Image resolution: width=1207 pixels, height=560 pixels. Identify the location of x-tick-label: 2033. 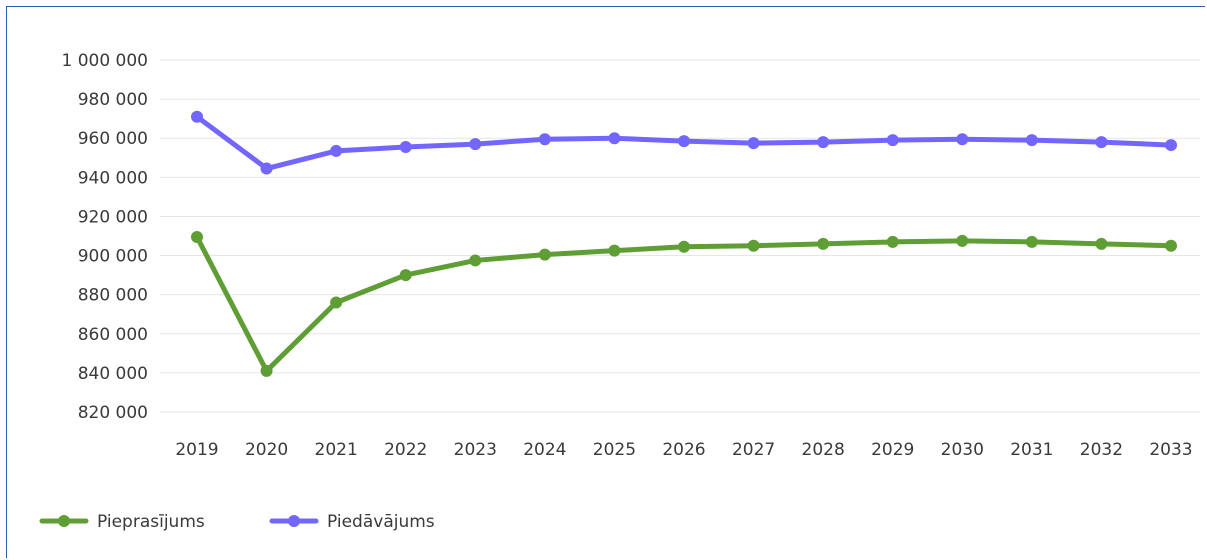
(1170, 450).